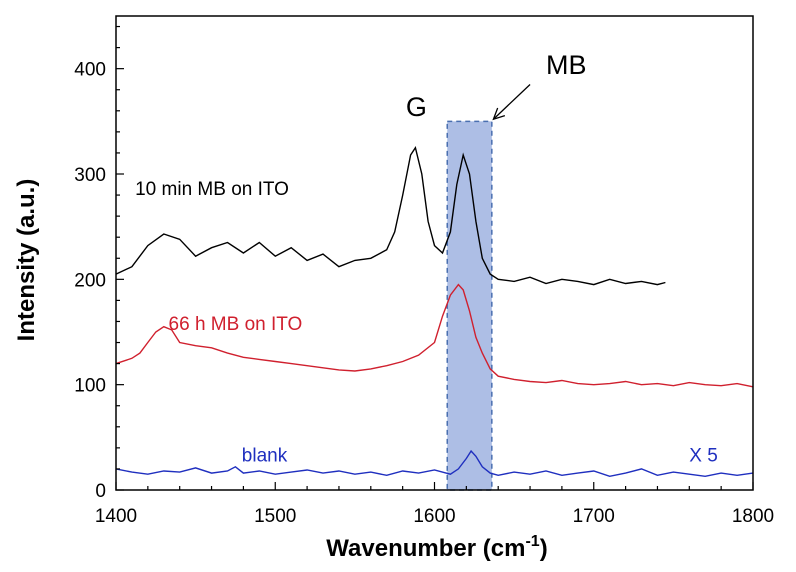 The image size is (796, 572). Describe the element at coordinates (26, 260) in the screenshot. I see `y-axis-title: Intensity (a.u.)` at that location.